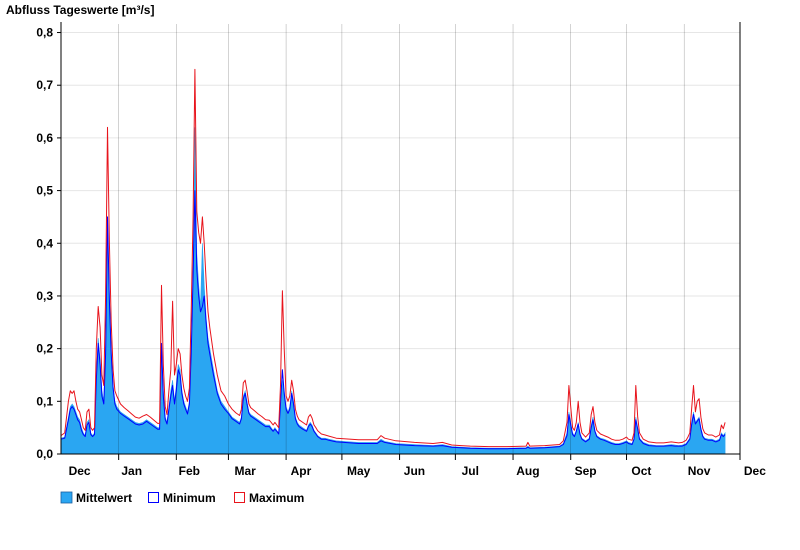 The image size is (800, 550). Describe the element at coordinates (470, 471) in the screenshot. I see `x-tick-label: Jul` at that location.